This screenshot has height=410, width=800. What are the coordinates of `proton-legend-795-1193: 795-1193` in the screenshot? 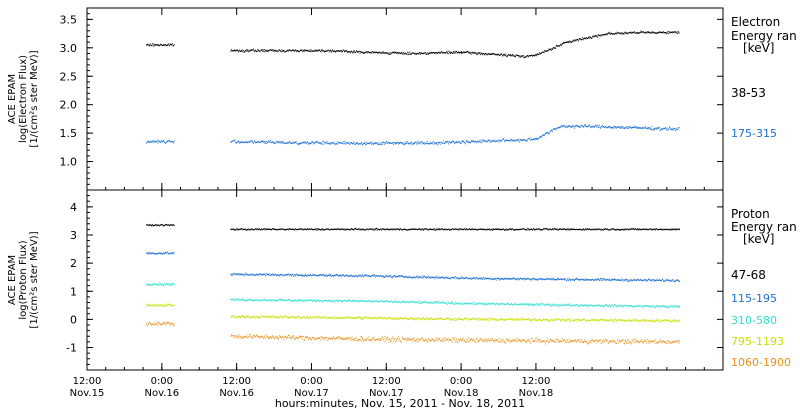 It's located at (757, 341).